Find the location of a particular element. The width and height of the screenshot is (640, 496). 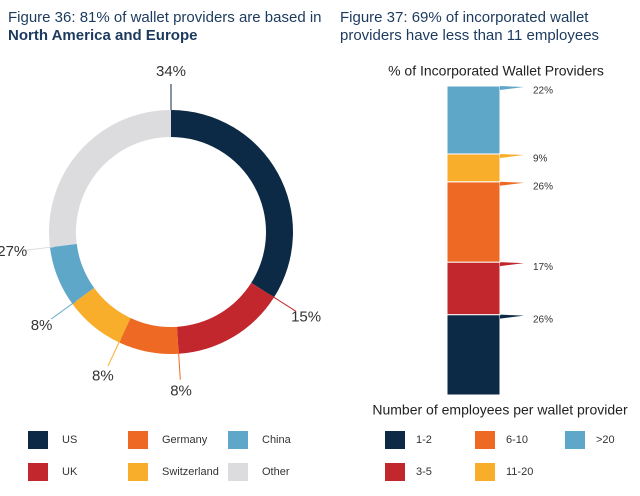

legend-label: Other is located at coordinates (276, 472).